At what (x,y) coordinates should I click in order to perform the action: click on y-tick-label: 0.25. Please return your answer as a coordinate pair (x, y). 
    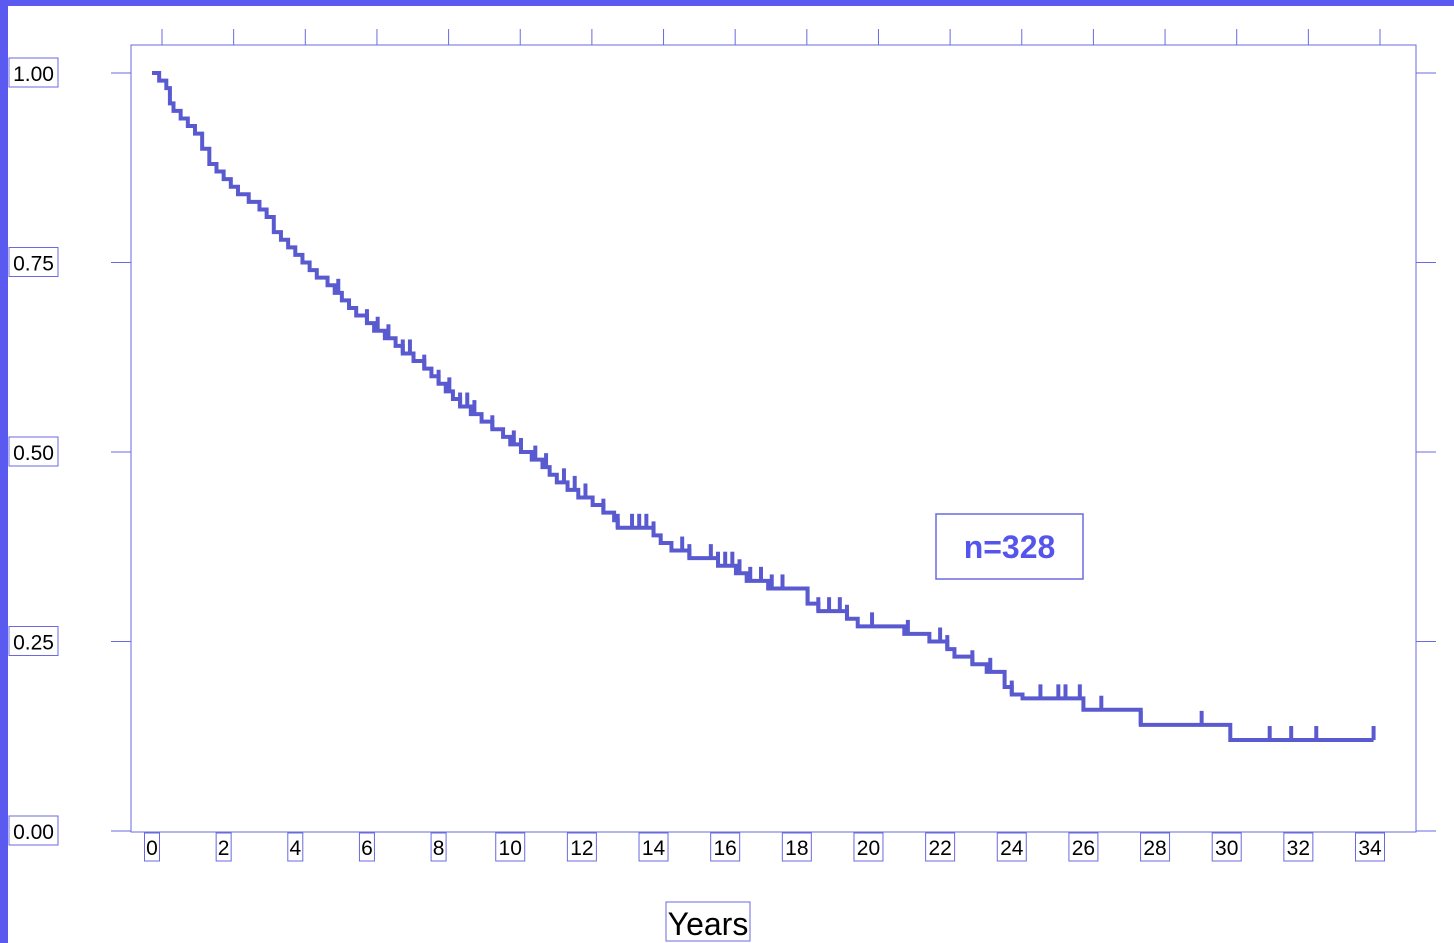
    Looking at the image, I should click on (33, 643).